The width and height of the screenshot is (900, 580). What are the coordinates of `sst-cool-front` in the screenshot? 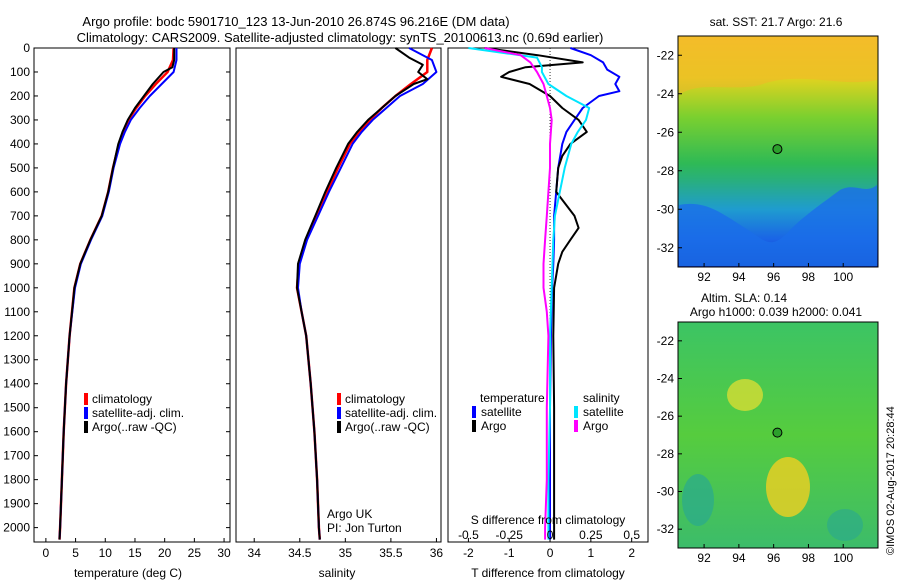 It's located at (778, 225).